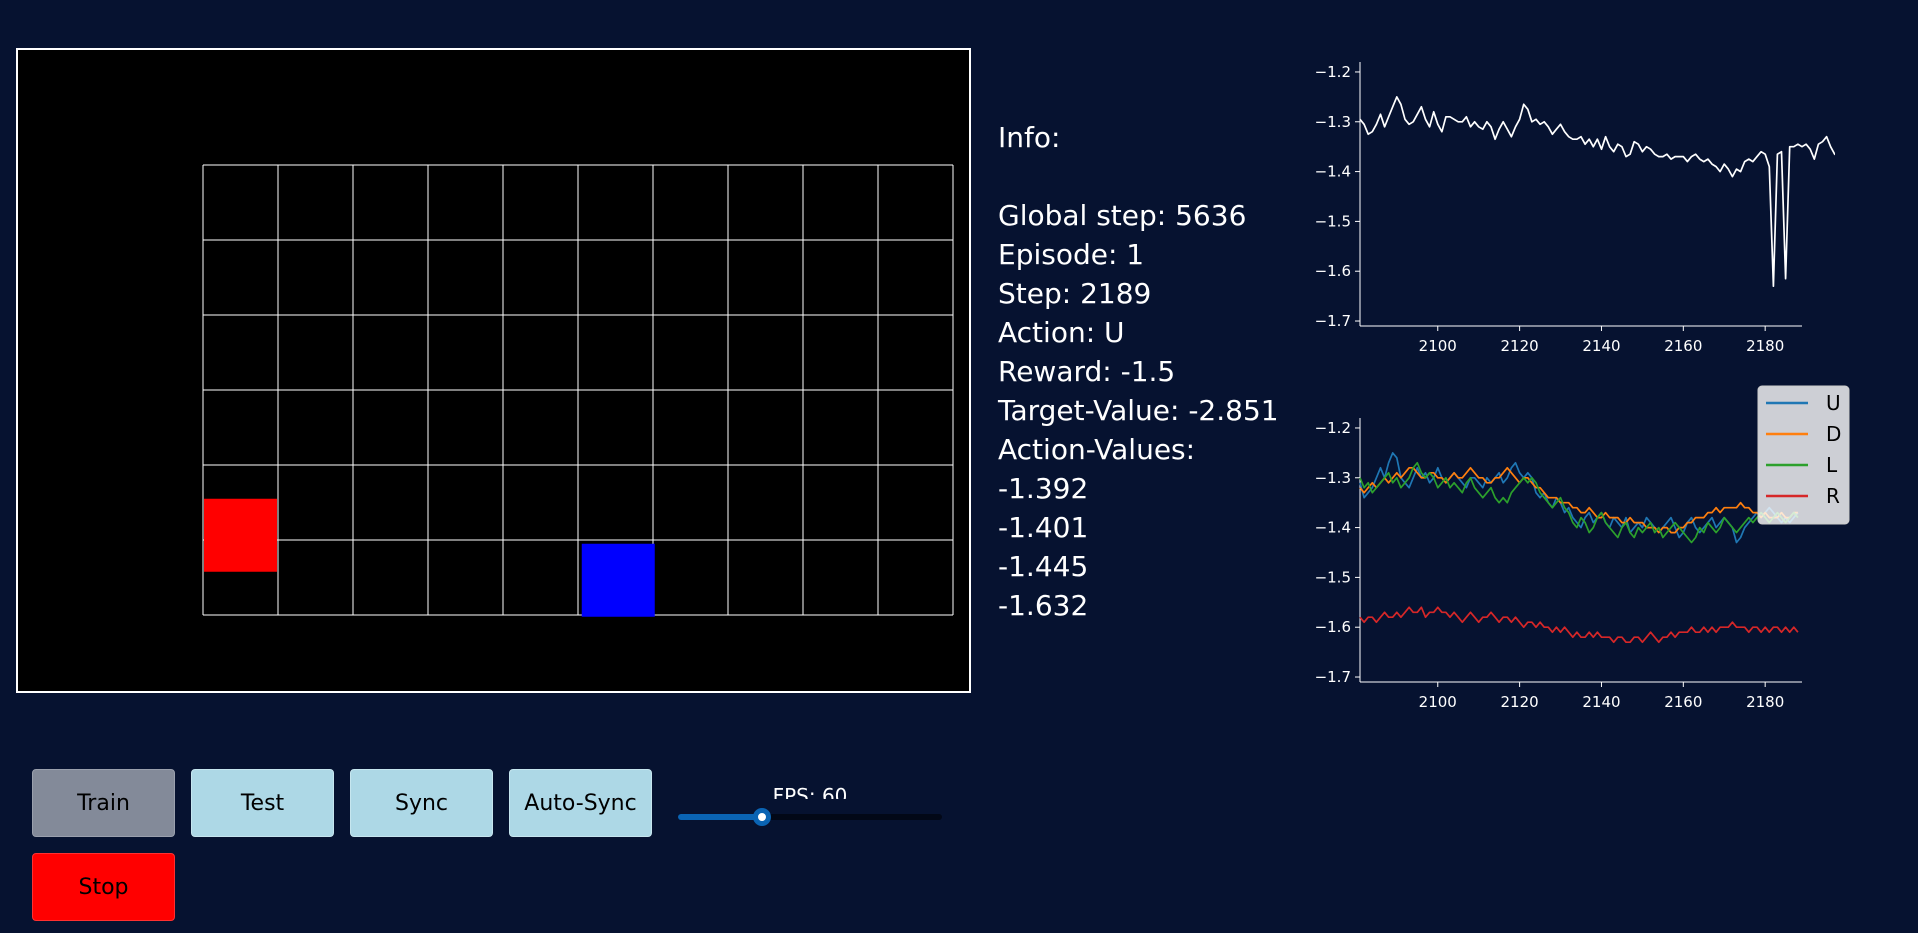  What do you see at coordinates (1087, 371) in the screenshot?
I see `reward-text: Reward: -1.5` at bounding box center [1087, 371].